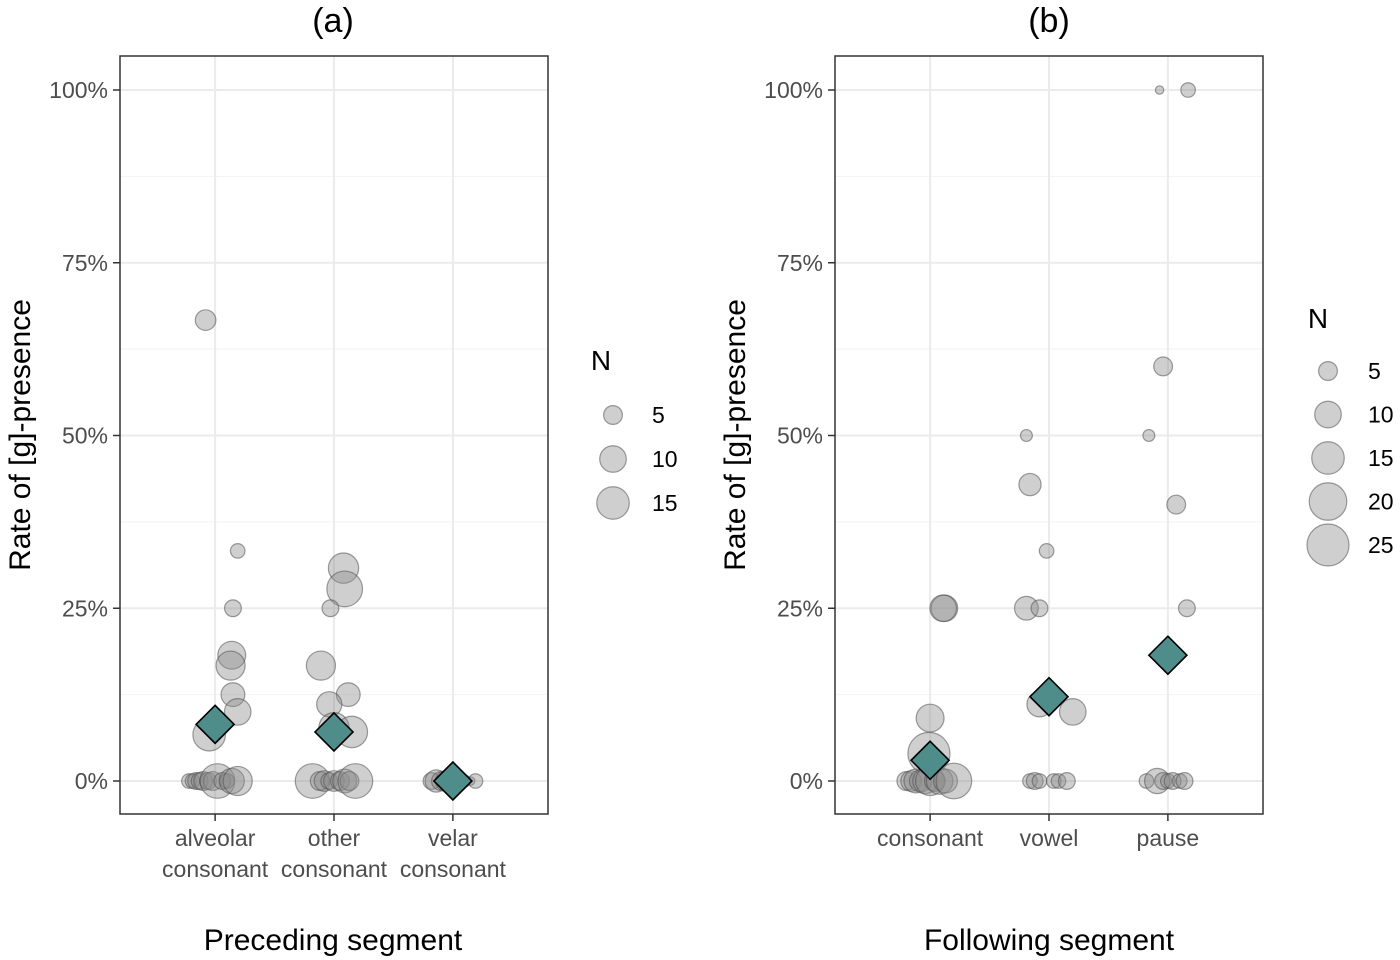 The image size is (1400, 960). I want to click on x-tick-label: velar, so click(453, 838).